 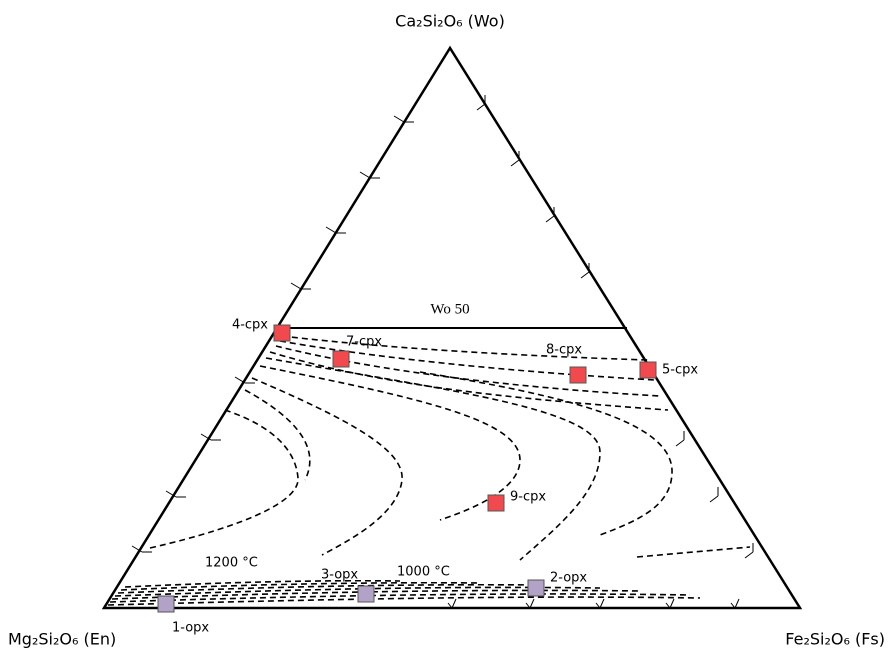 What do you see at coordinates (231, 563) in the screenshot?
I see `isotherm-label: 1200 °C` at bounding box center [231, 563].